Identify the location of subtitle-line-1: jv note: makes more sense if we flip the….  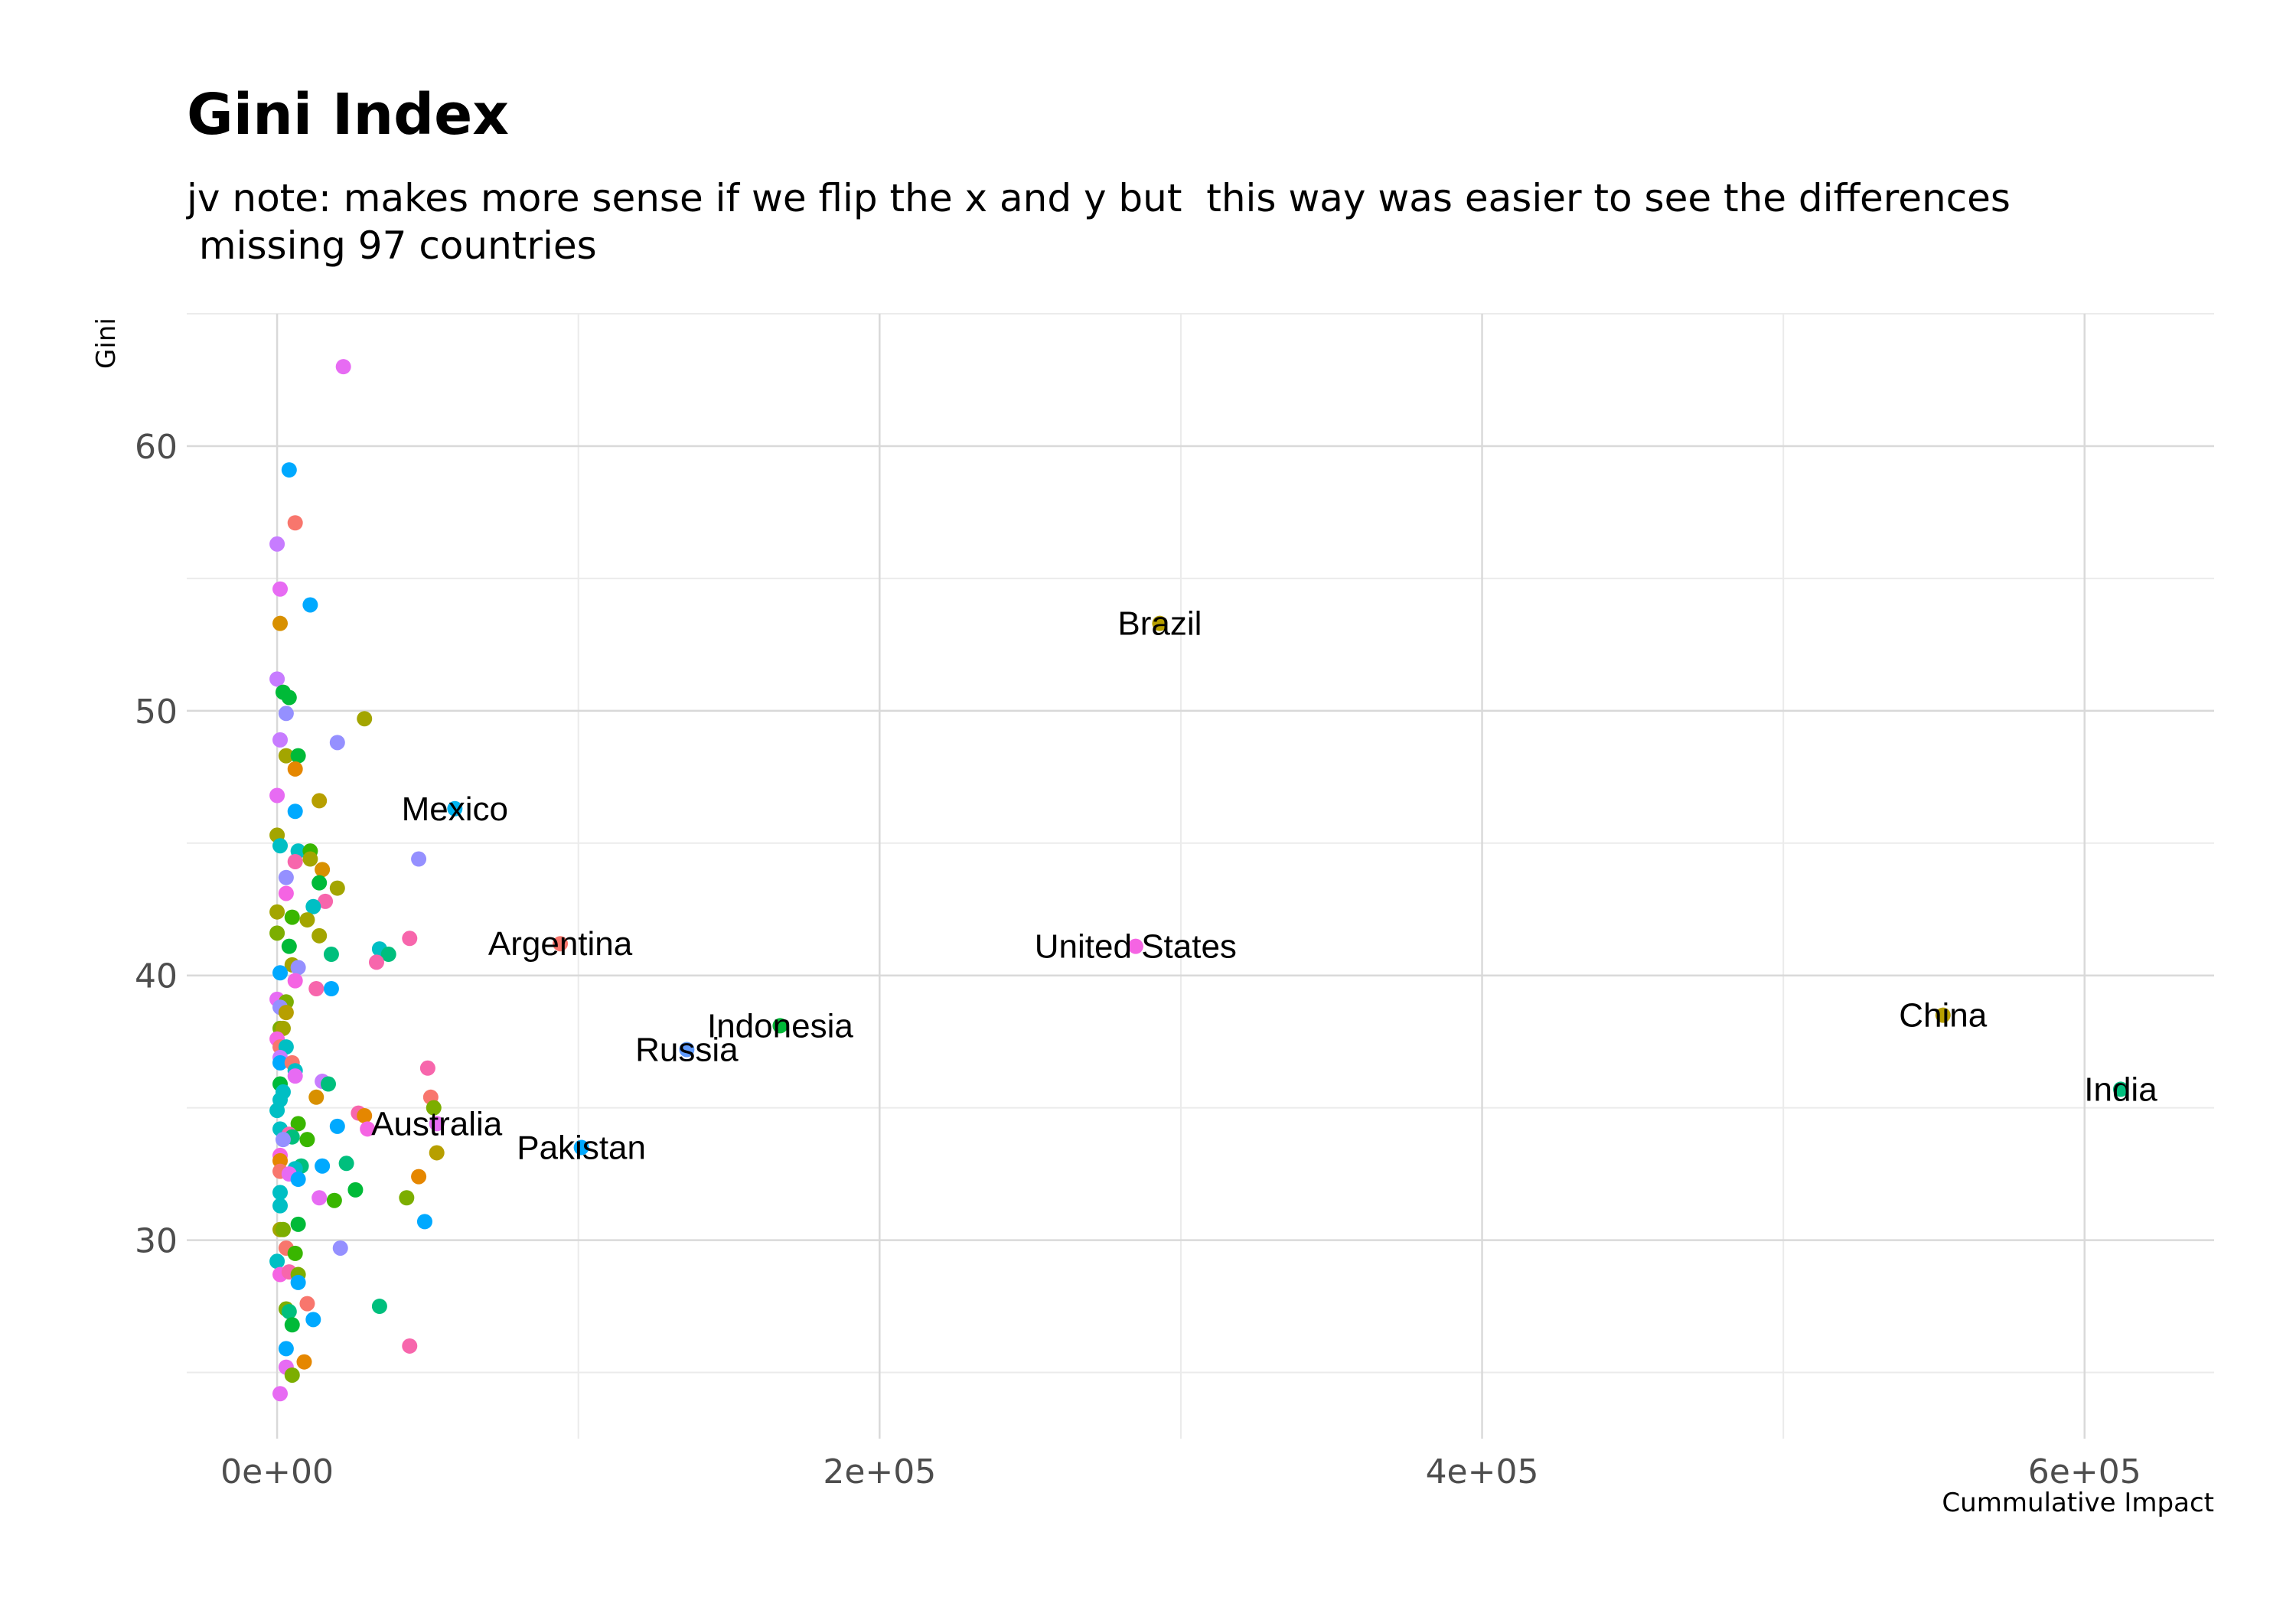
(1099, 198).